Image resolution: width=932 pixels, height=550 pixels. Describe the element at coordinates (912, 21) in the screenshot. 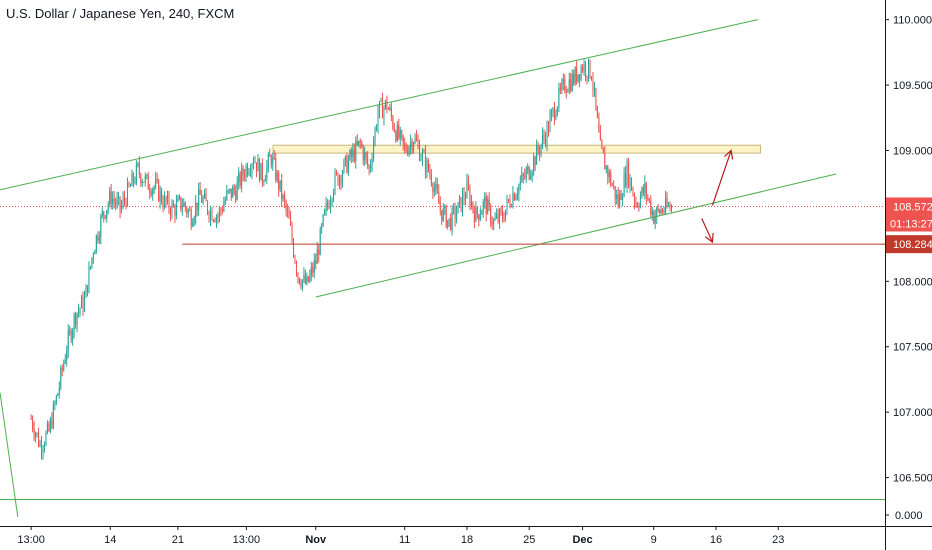

I see `y-tick-label: 110.000` at that location.